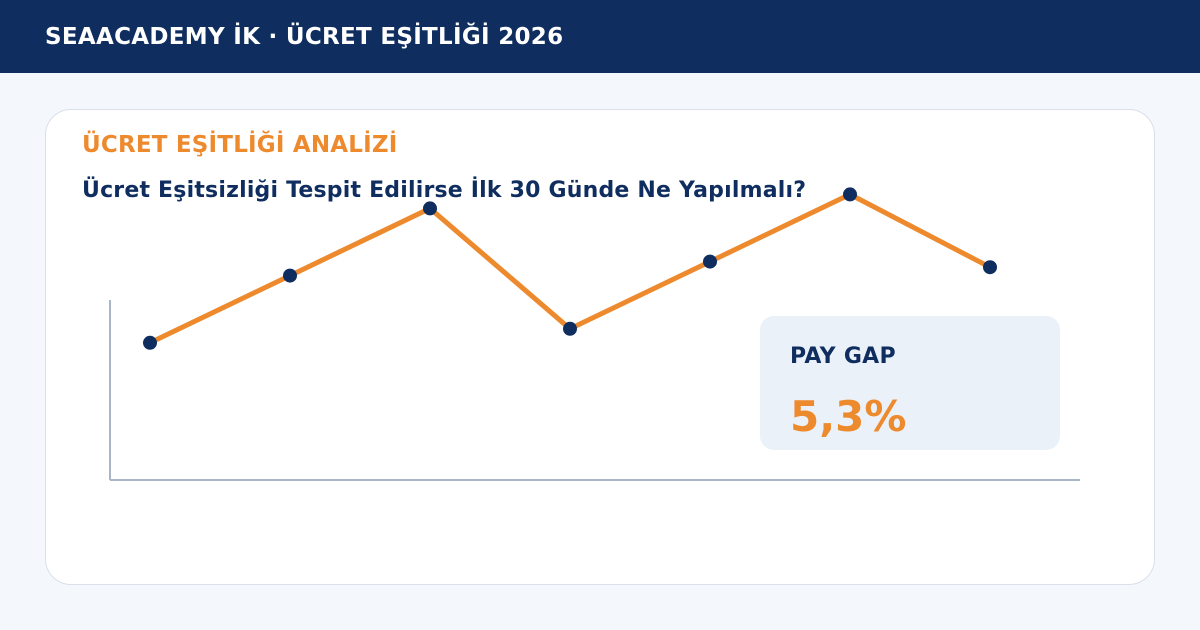 The width and height of the screenshot is (1200, 630). I want to click on section-eyebrow: ÜCRET EŞİTLİĞİ ANALİZİ, so click(240, 145).